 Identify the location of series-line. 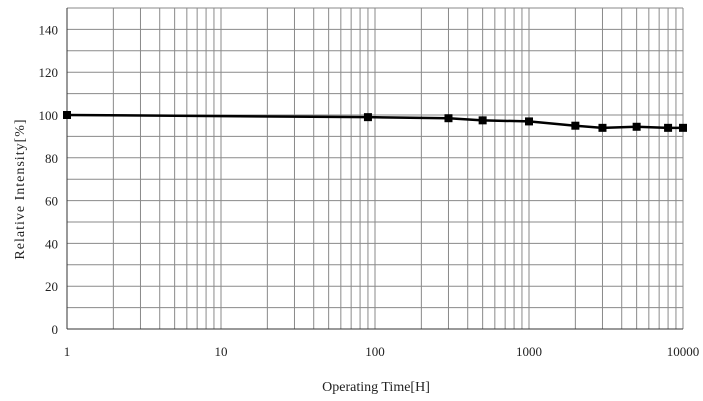
(374, 121).